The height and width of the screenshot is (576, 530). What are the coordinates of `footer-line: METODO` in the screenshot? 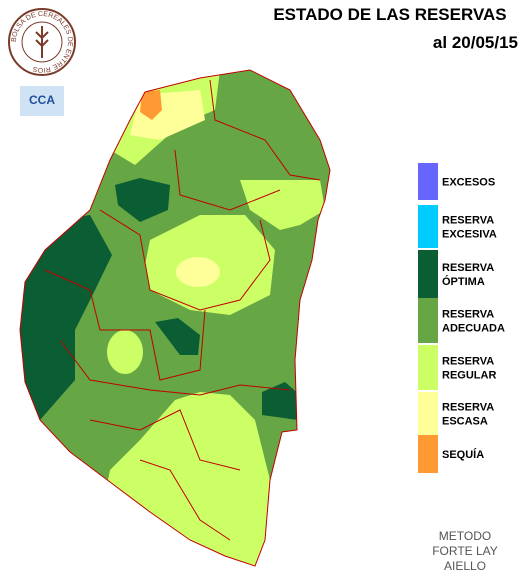 It's located at (465, 536).